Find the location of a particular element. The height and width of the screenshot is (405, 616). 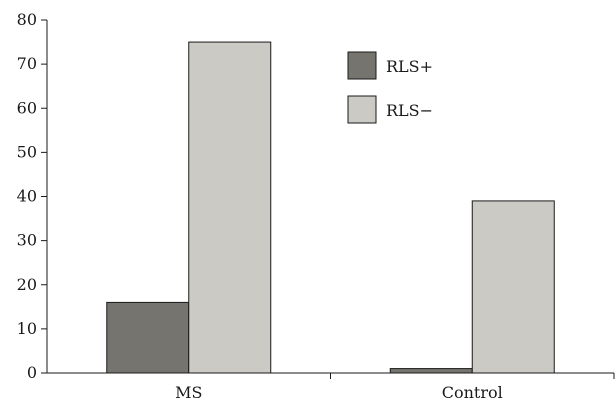

y-tick-label: 80 is located at coordinates (27, 19).